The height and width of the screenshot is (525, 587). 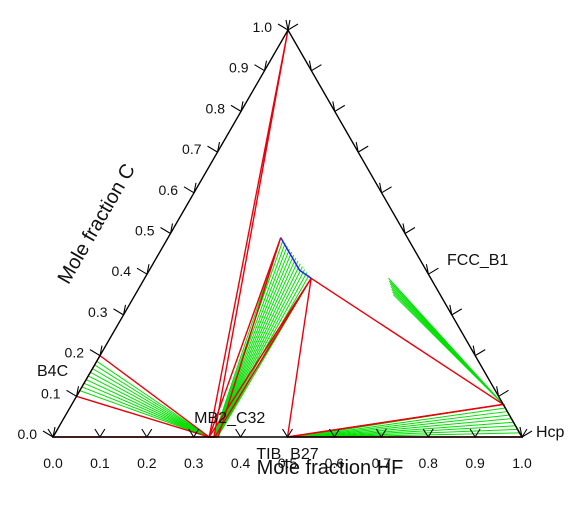 I want to click on bottom-tick-label: 0.8, so click(x=428, y=463).